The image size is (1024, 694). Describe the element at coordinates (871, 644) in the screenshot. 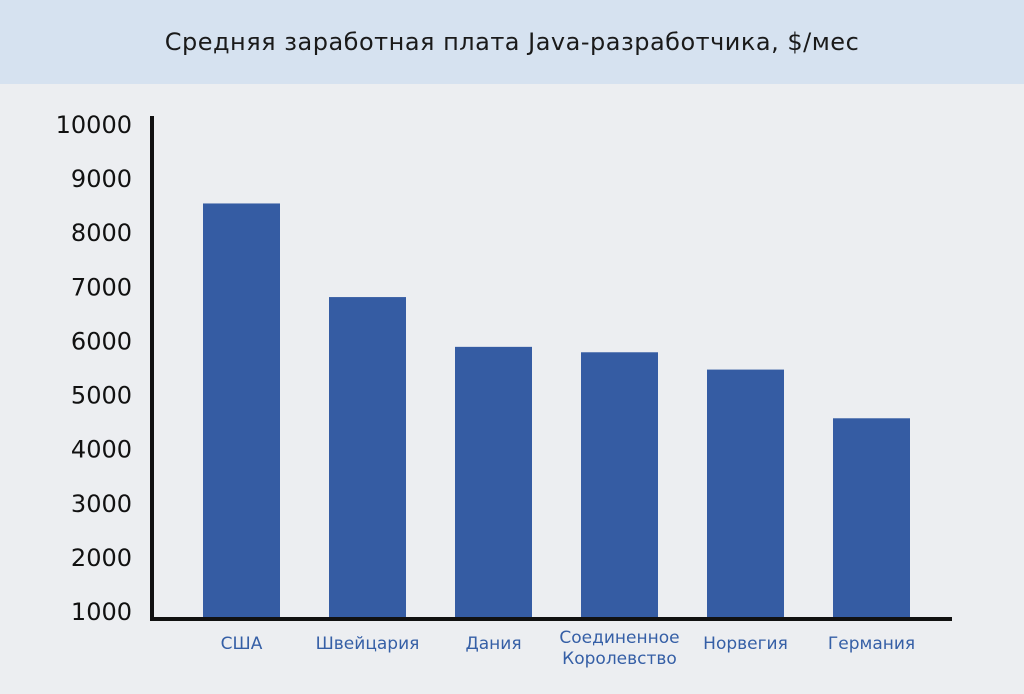

I see `x-category-label: Германия` at that location.